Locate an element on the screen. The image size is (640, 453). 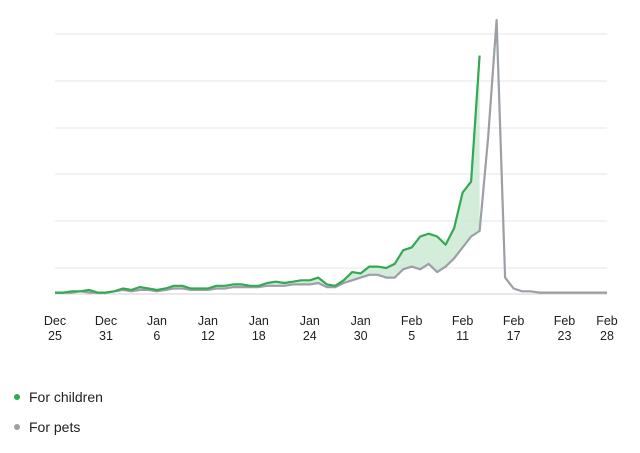
x-tick-label-day: 30 is located at coordinates (361, 336).